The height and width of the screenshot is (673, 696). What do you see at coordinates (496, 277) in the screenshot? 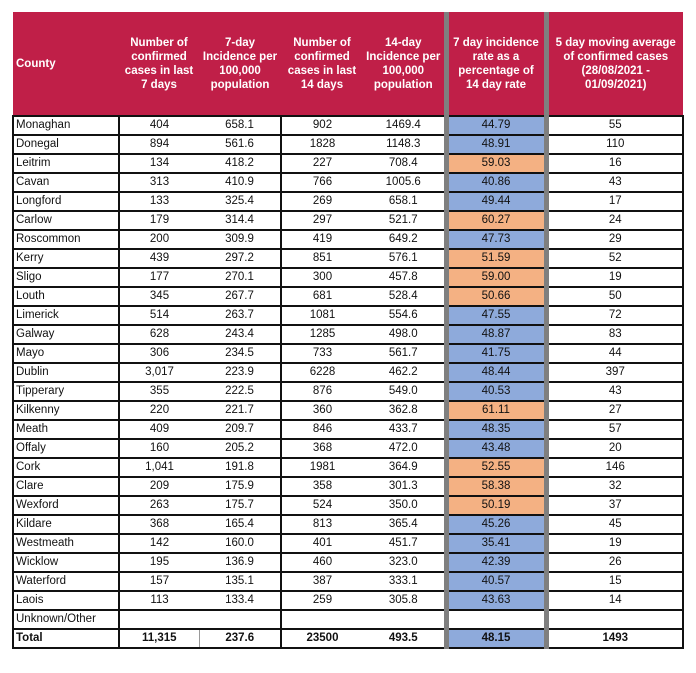
I see `cell-percentage: 59.00` at bounding box center [496, 277].